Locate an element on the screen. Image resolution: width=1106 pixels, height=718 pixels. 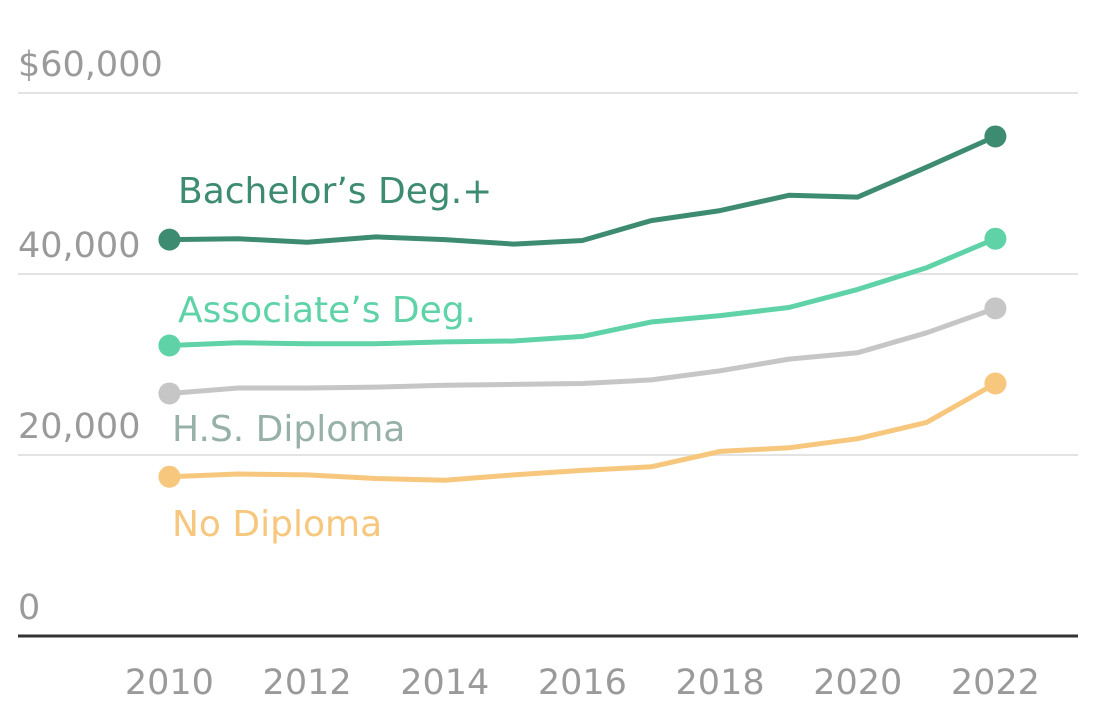
x-tick-label: 2018 is located at coordinates (720, 683).